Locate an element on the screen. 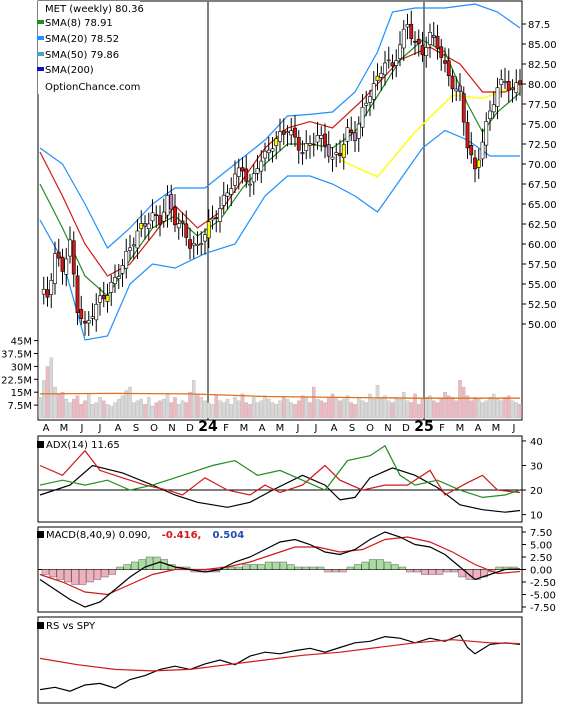 The height and width of the screenshot is (710, 566). x-axis-label: A is located at coordinates (478, 428).